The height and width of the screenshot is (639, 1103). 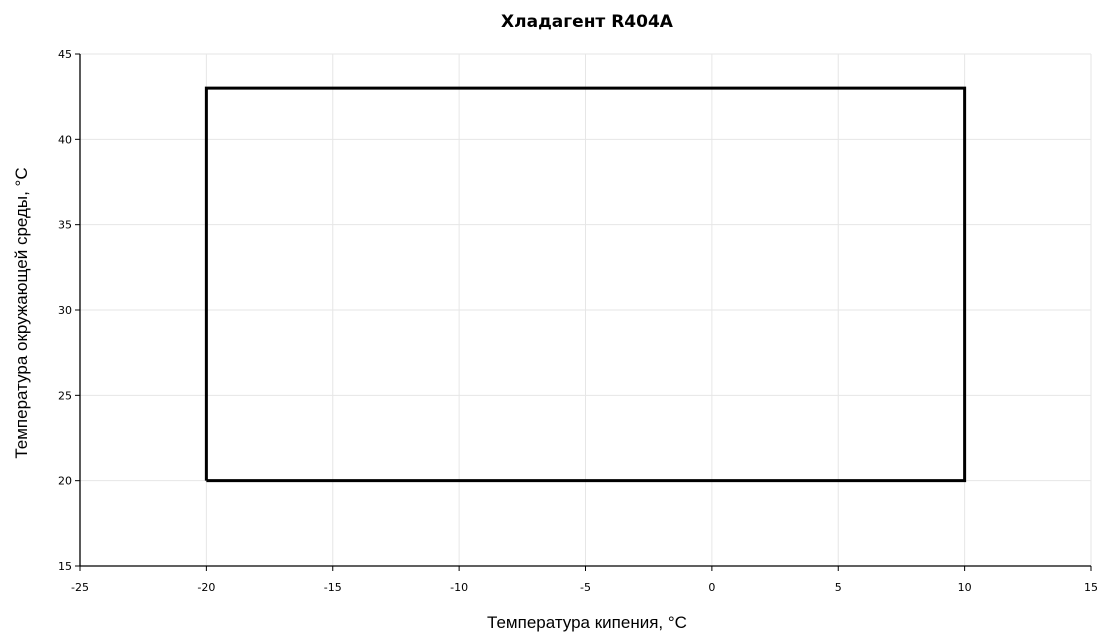 I want to click on x-axis-label: Температура кипения, °C, so click(x=587, y=622).